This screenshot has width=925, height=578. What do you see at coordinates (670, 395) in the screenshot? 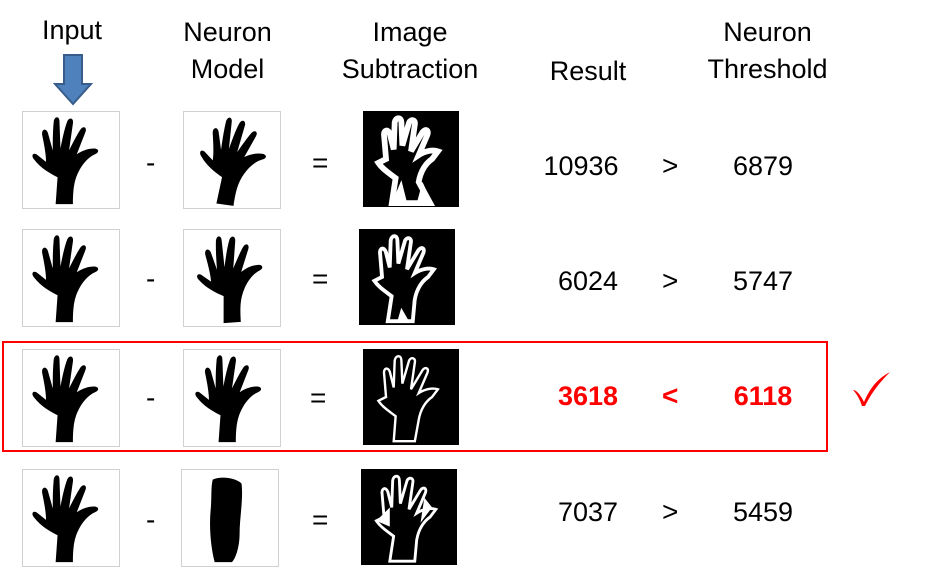
I see `comparison-operator: <` at bounding box center [670, 395].